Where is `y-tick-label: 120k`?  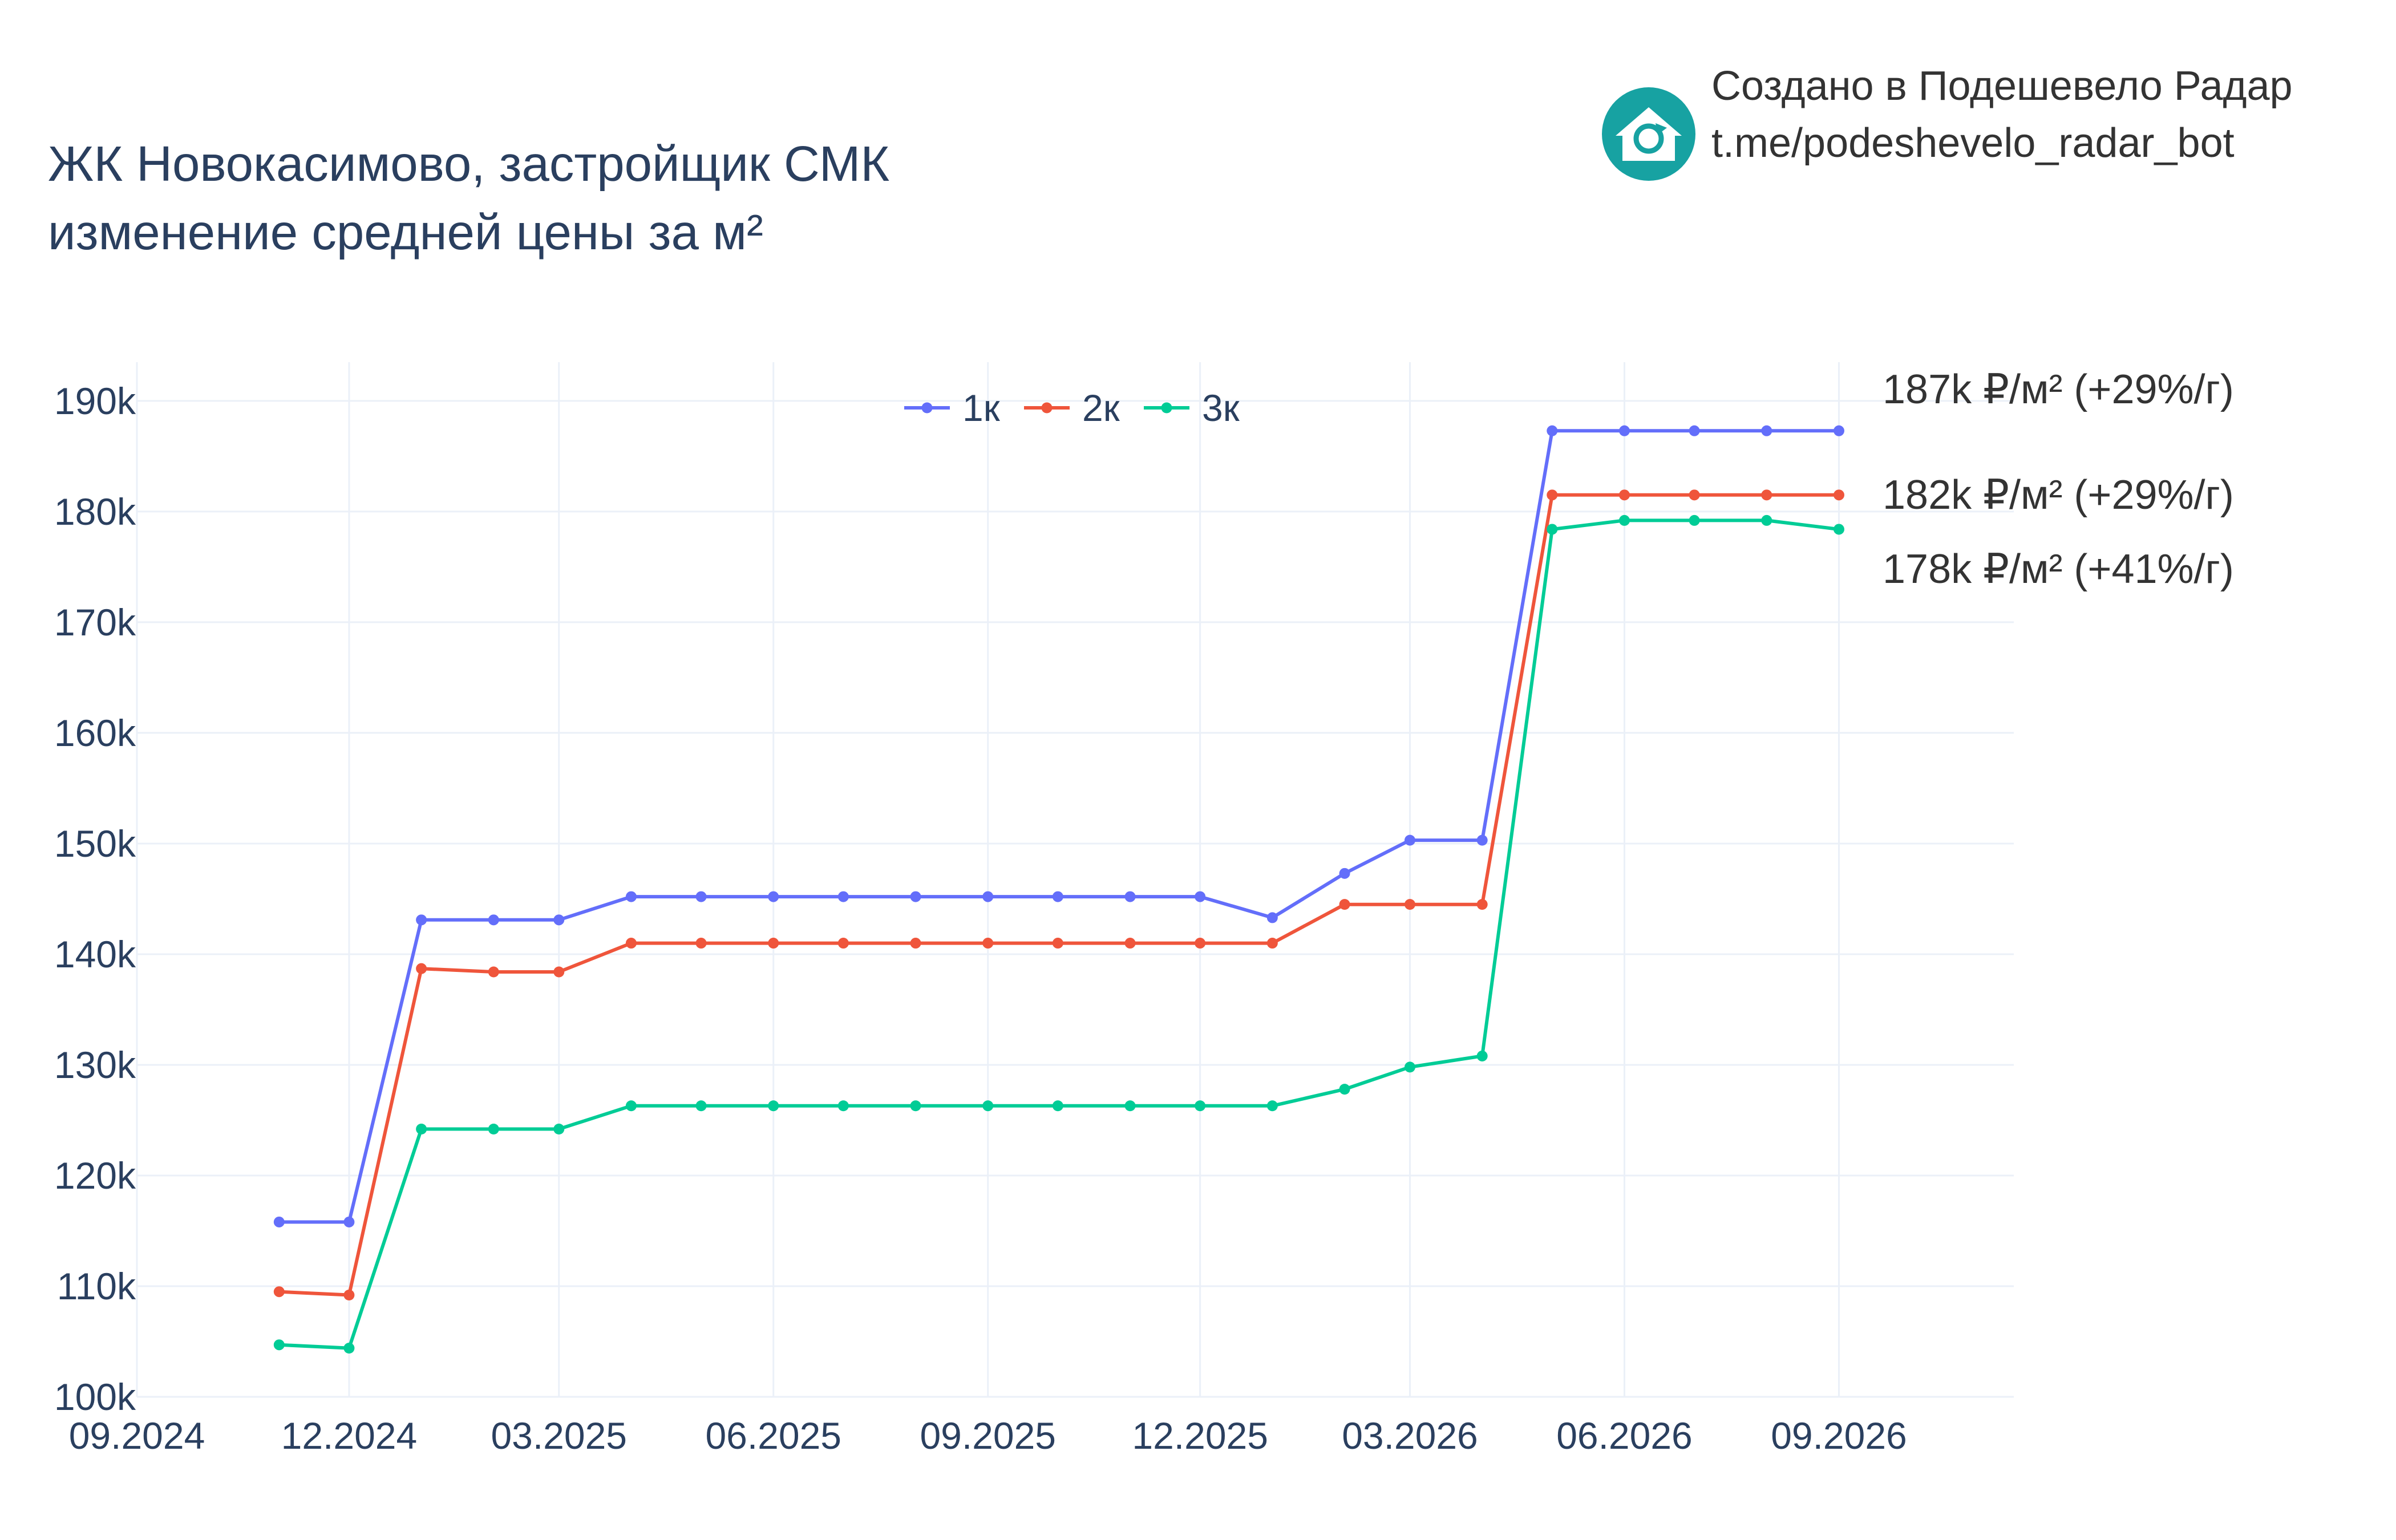 y-tick-label: 120k is located at coordinates (95, 1175).